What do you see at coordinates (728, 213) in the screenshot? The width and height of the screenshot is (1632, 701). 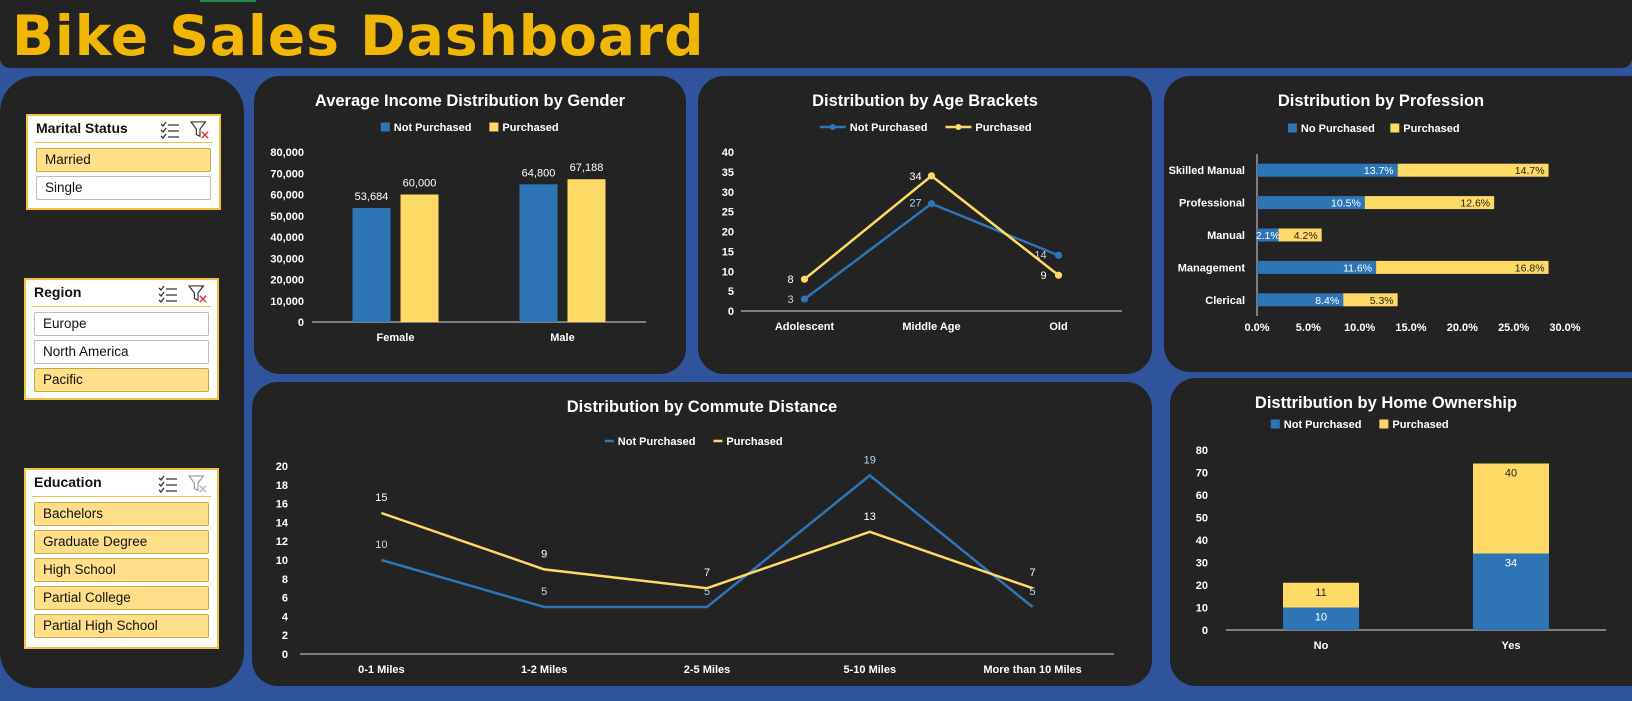 I see `y-tick-label: 25` at bounding box center [728, 213].